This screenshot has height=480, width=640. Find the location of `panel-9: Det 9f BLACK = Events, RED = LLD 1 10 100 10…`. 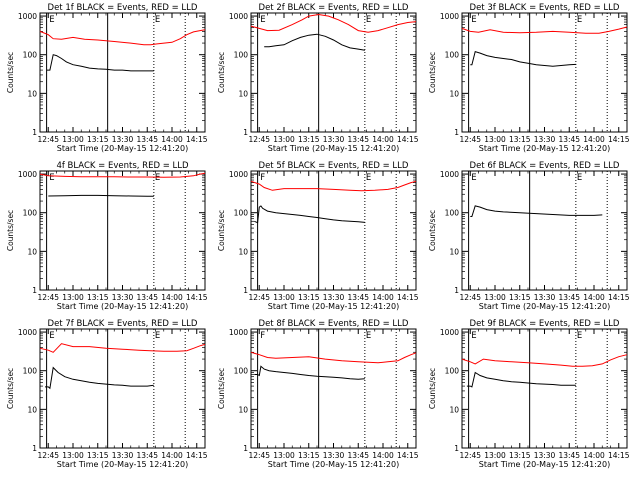

panel-9: Det 9f BLACK = Events, RED = LLD 1 10 100 10… is located at coordinates (529, 394).